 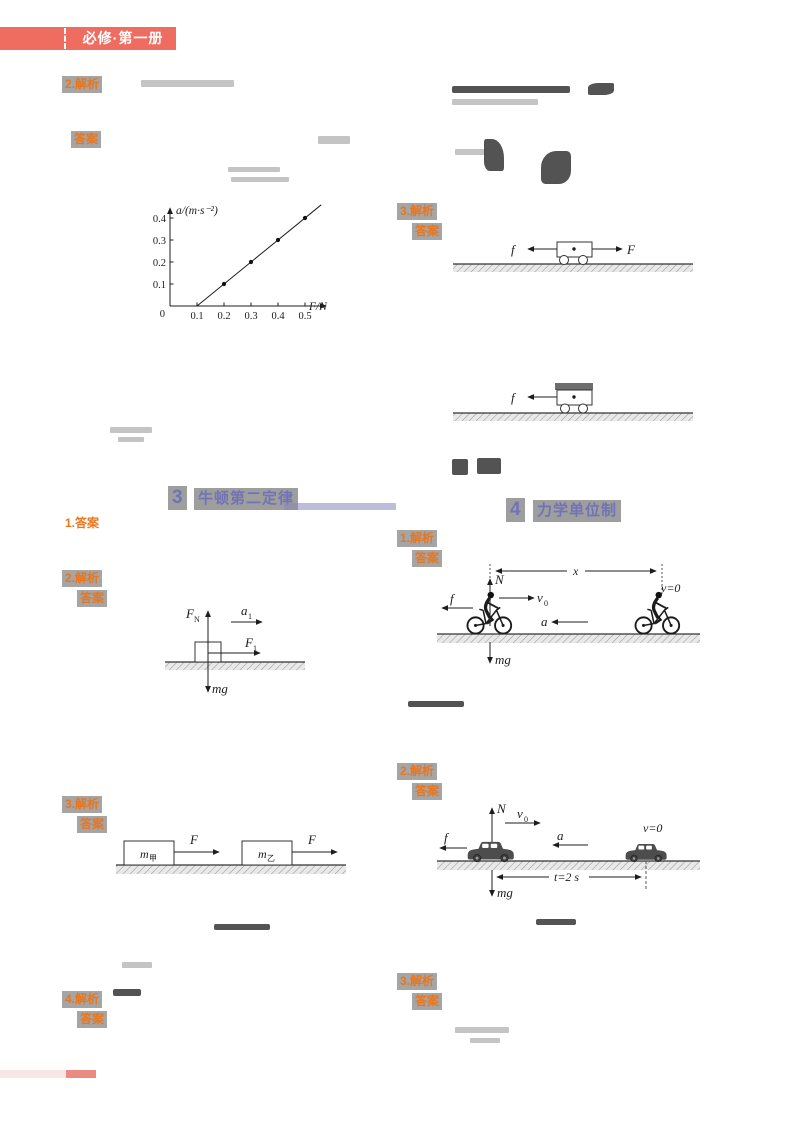 What do you see at coordinates (88, 38) in the screenshot?
I see `edition-banner: 必修·第一册` at bounding box center [88, 38].